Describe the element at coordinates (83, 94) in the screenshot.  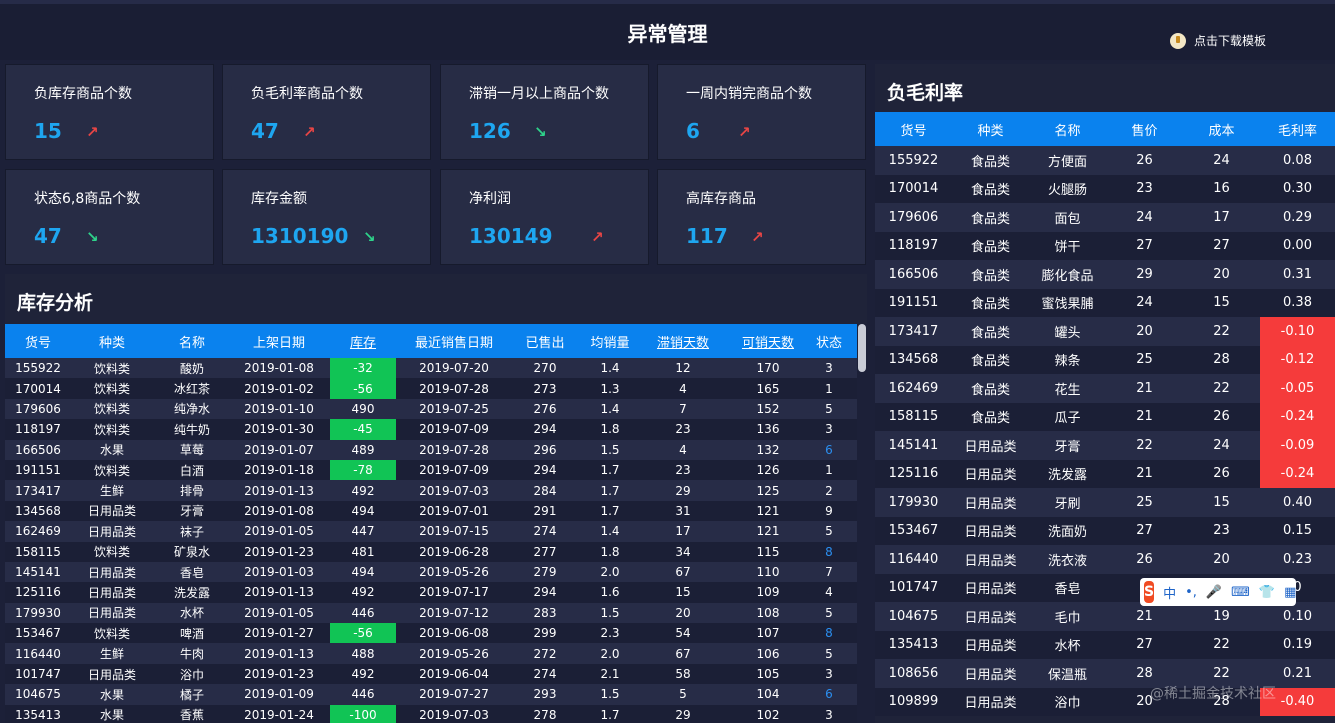
I see `kpi-label: 负库存商品个数` at that location.